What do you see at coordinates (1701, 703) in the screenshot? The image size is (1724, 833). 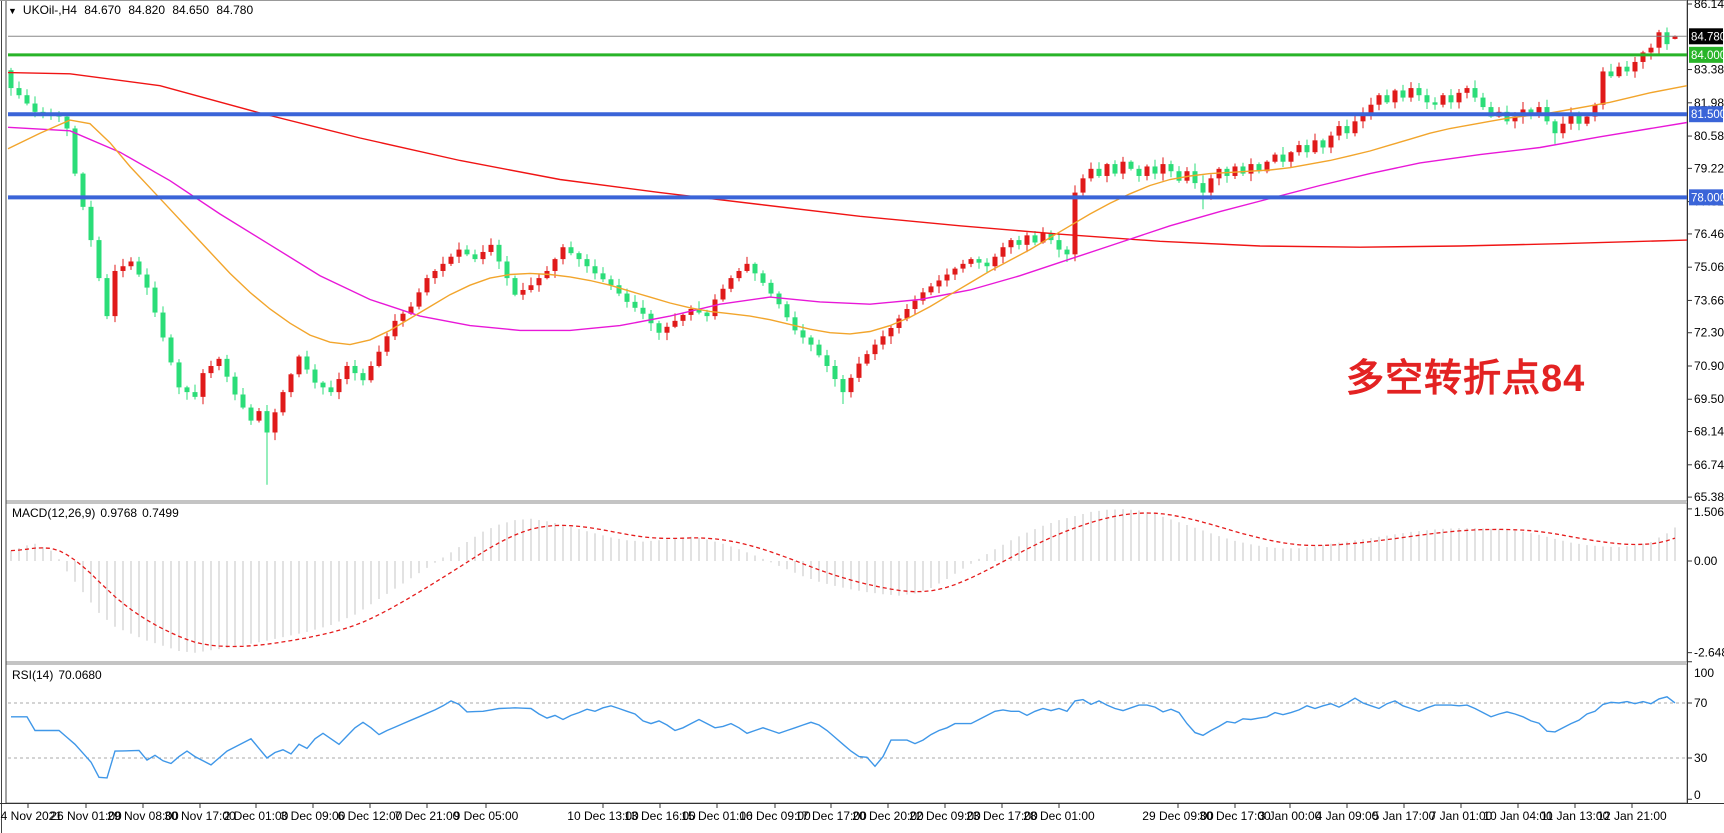 I see `svg-text: 70` at bounding box center [1701, 703].